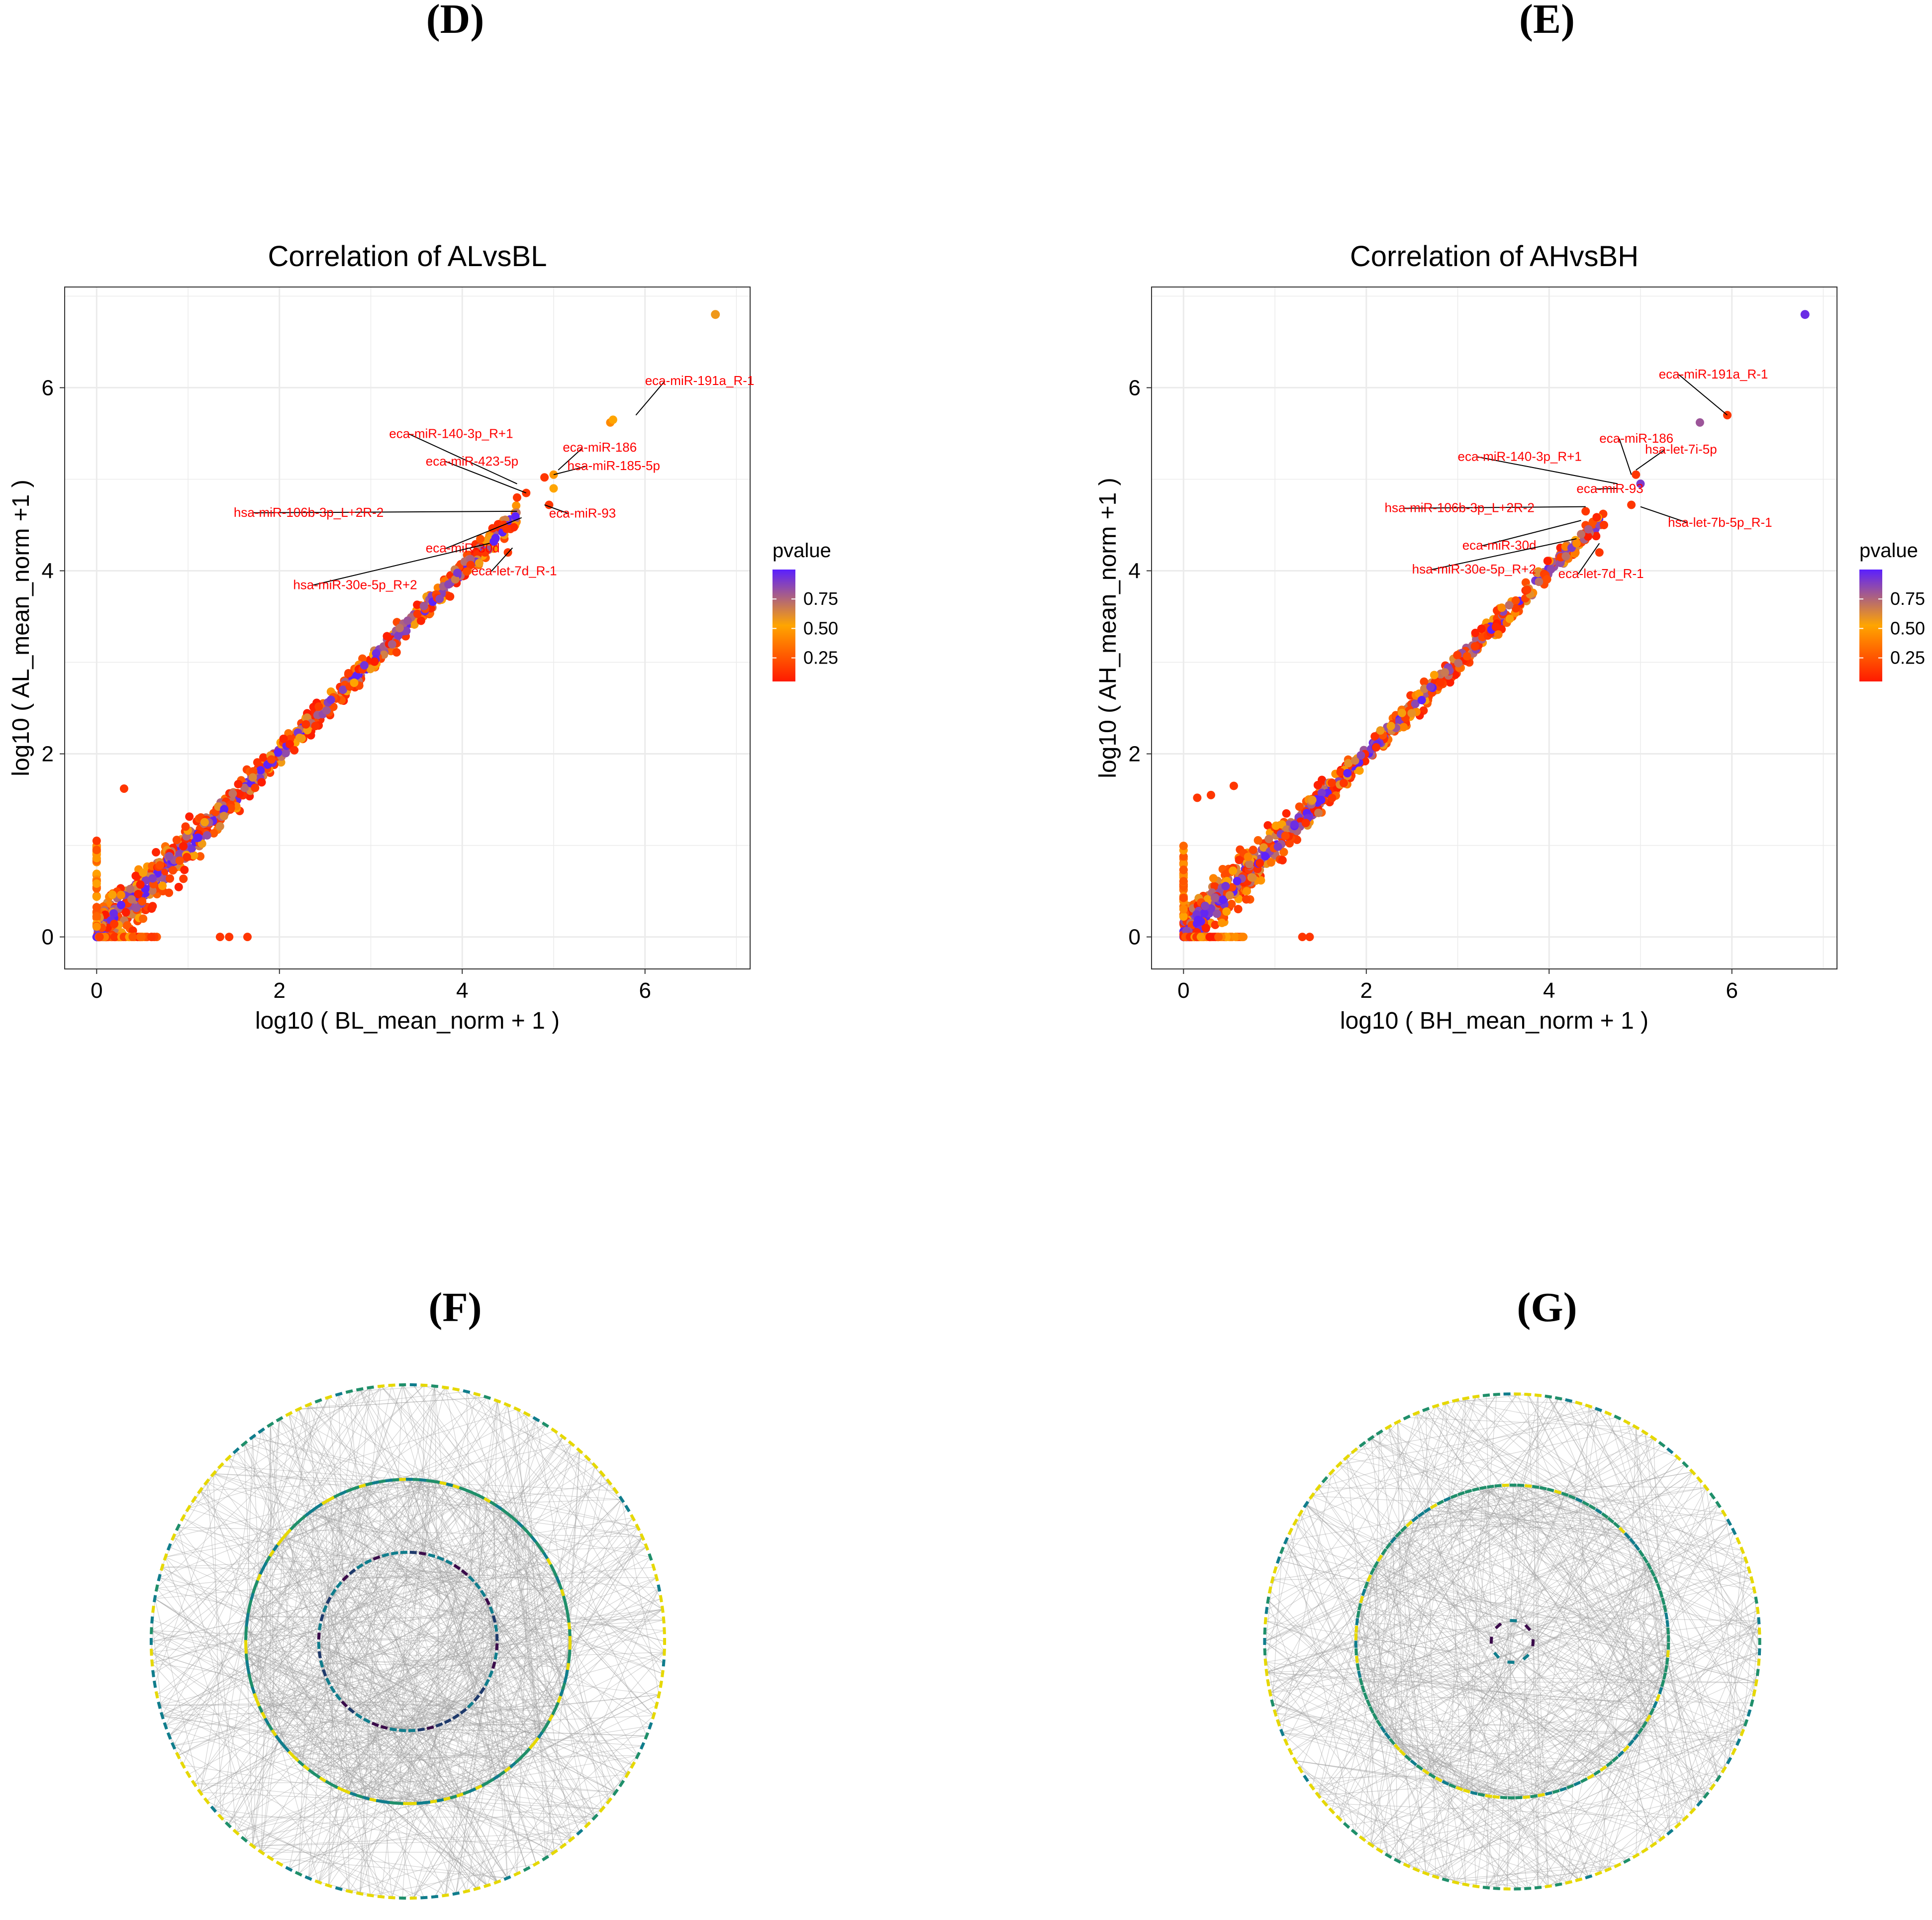  I want to click on legend-tick-label: 0.50, so click(820, 628).